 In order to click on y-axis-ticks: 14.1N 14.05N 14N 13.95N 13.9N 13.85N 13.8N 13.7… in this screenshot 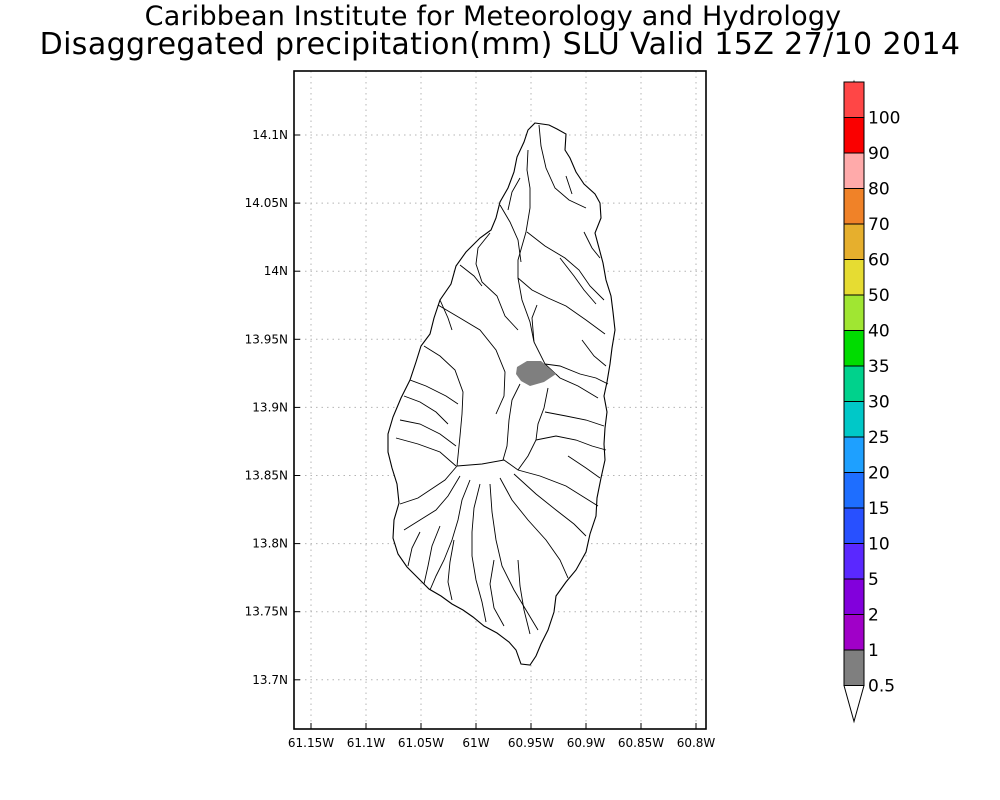, I will do `click(272, 407)`.